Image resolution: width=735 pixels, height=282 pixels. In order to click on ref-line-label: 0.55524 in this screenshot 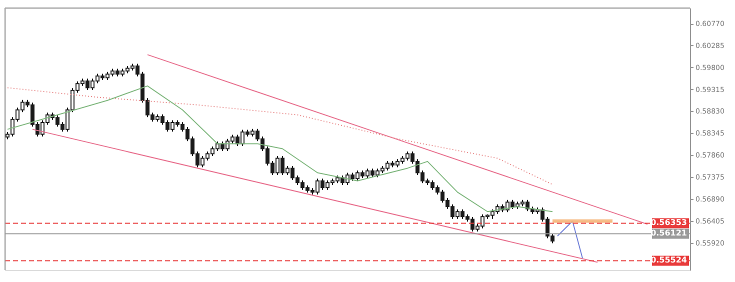, I will do `click(669, 260)`.